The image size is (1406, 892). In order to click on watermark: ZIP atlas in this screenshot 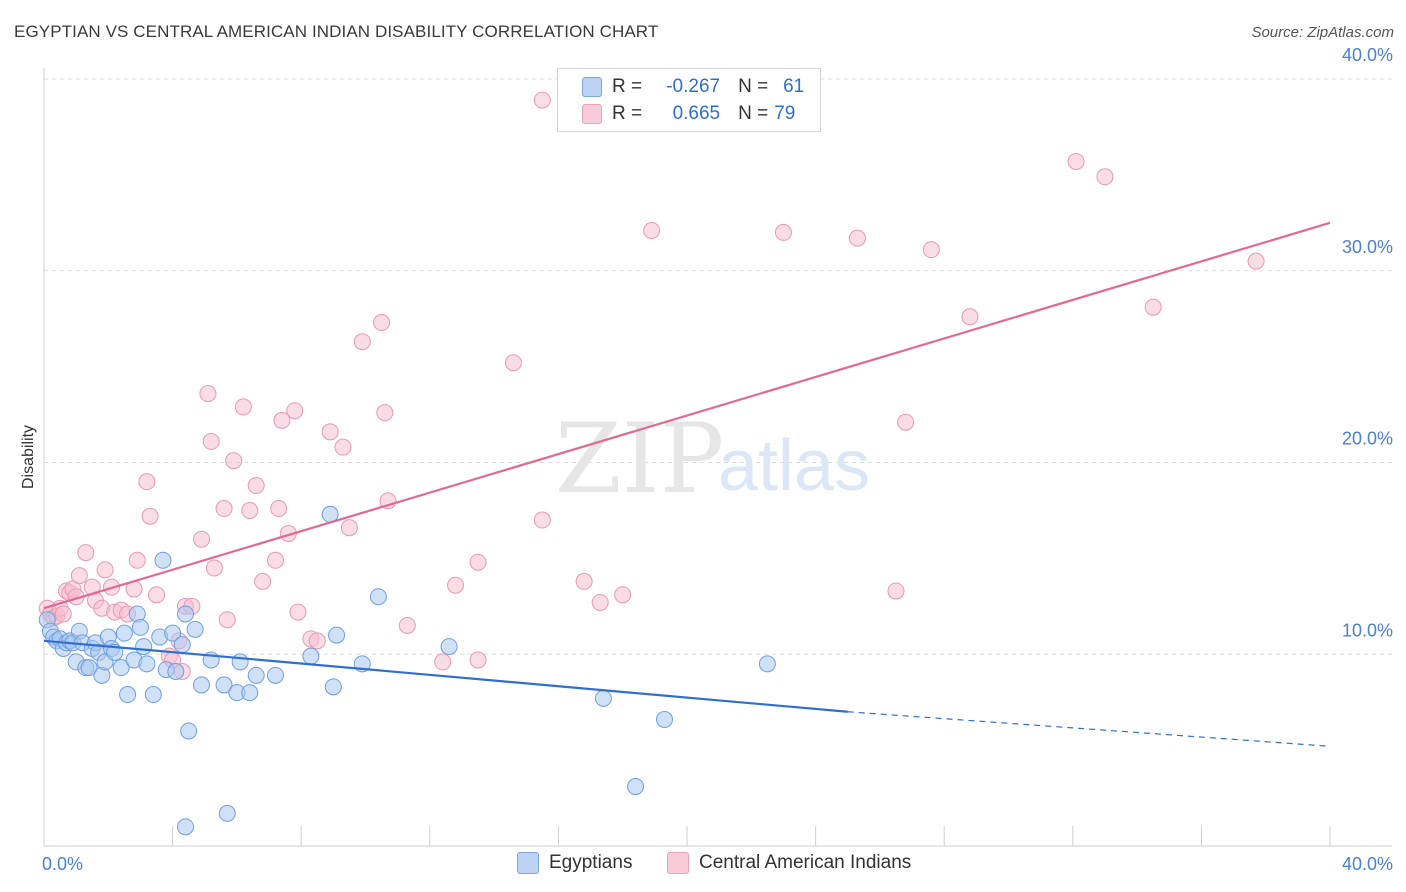, I will do `click(712, 459)`.